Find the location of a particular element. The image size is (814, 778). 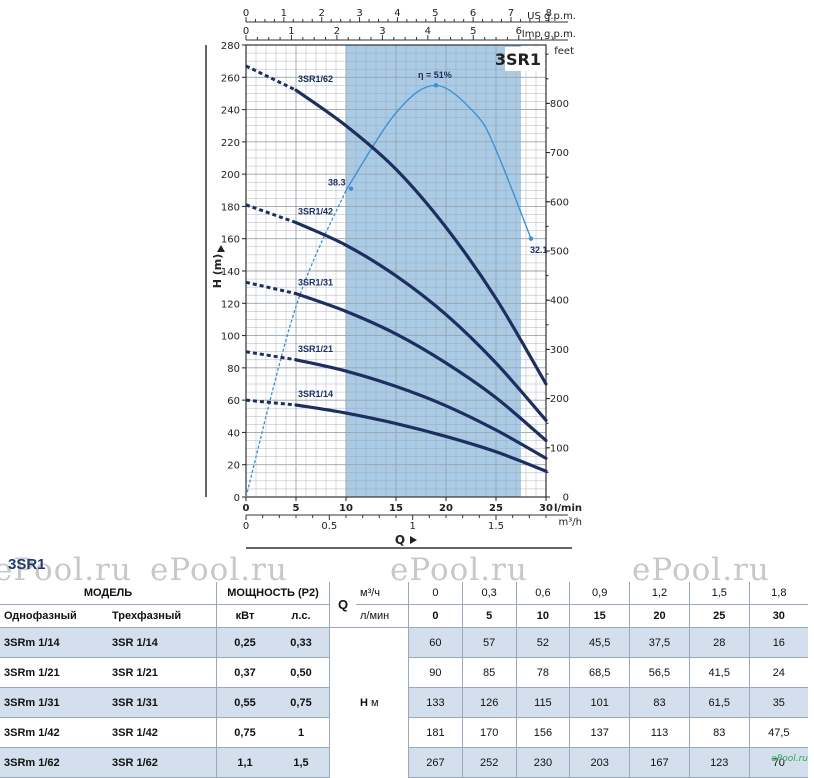

site-logo: ePool.ru is located at coordinates (789, 759).